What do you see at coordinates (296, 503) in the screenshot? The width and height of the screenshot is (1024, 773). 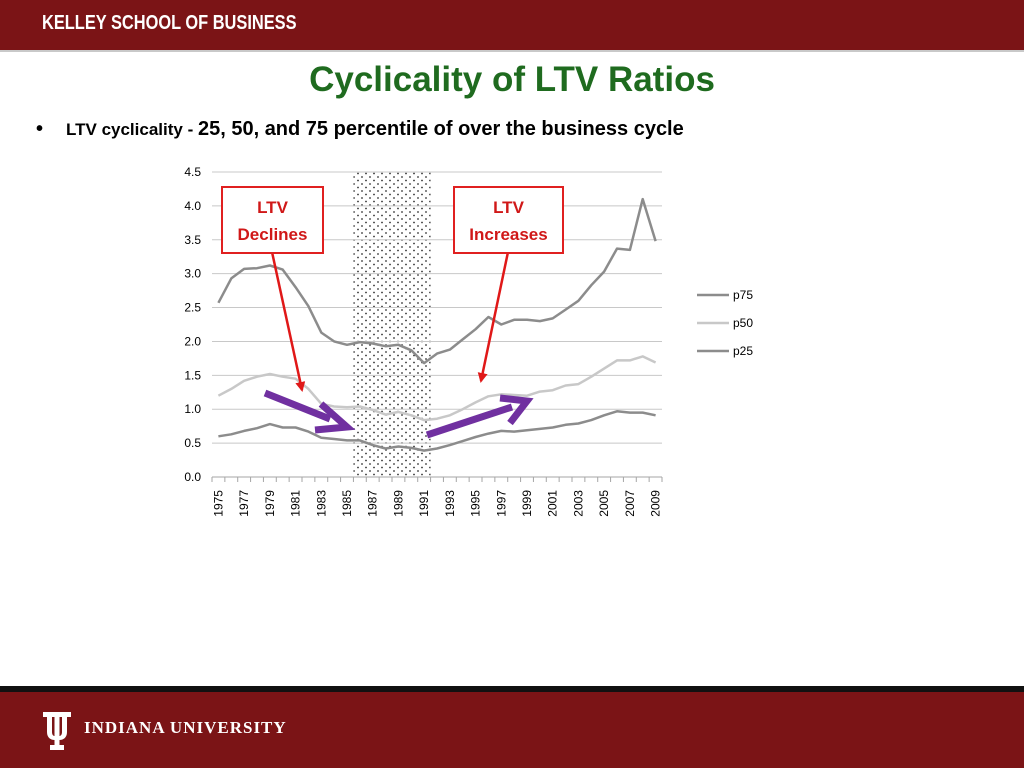 I see `x-tick-label: 1981` at bounding box center [296, 503].